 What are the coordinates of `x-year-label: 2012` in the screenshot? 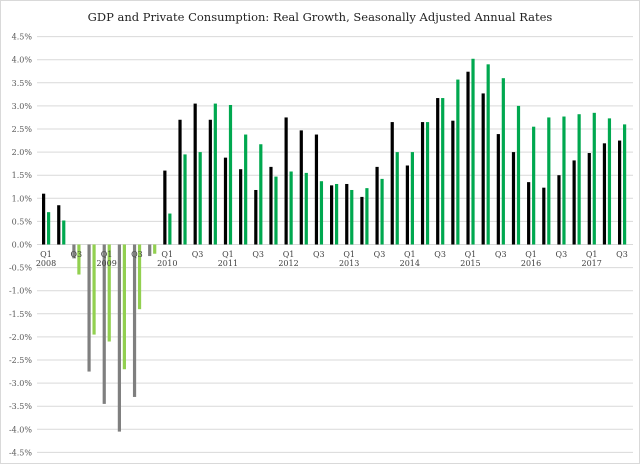 It's located at (288, 263).